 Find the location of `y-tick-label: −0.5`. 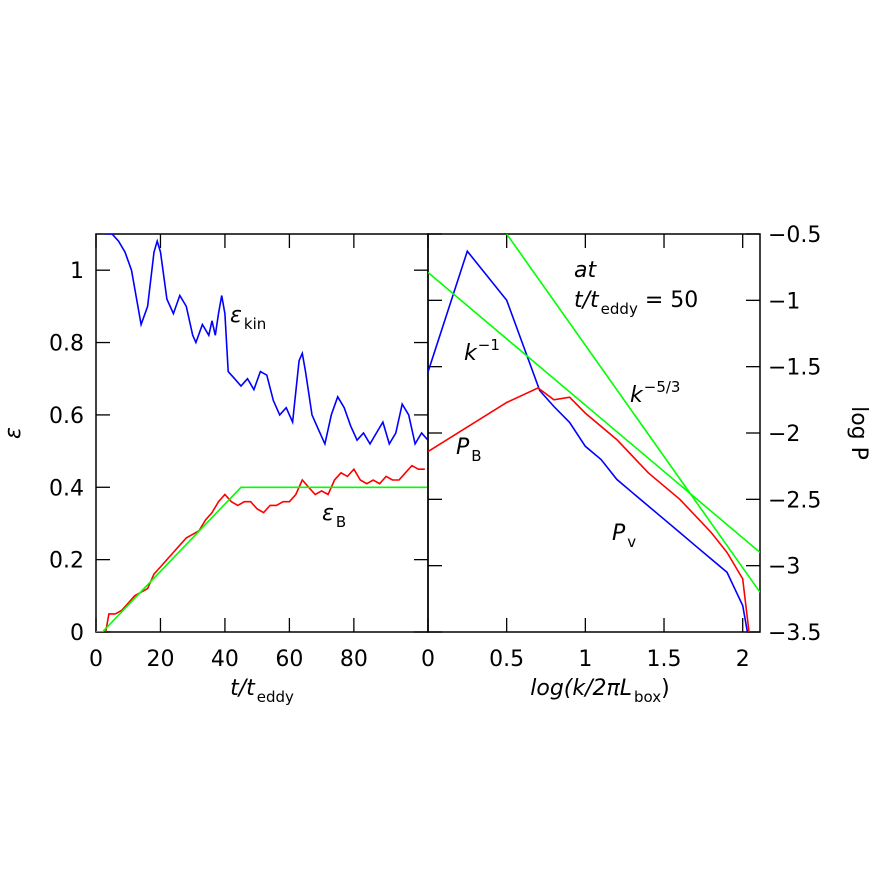

y-tick-label: −0.5 is located at coordinates (794, 235).